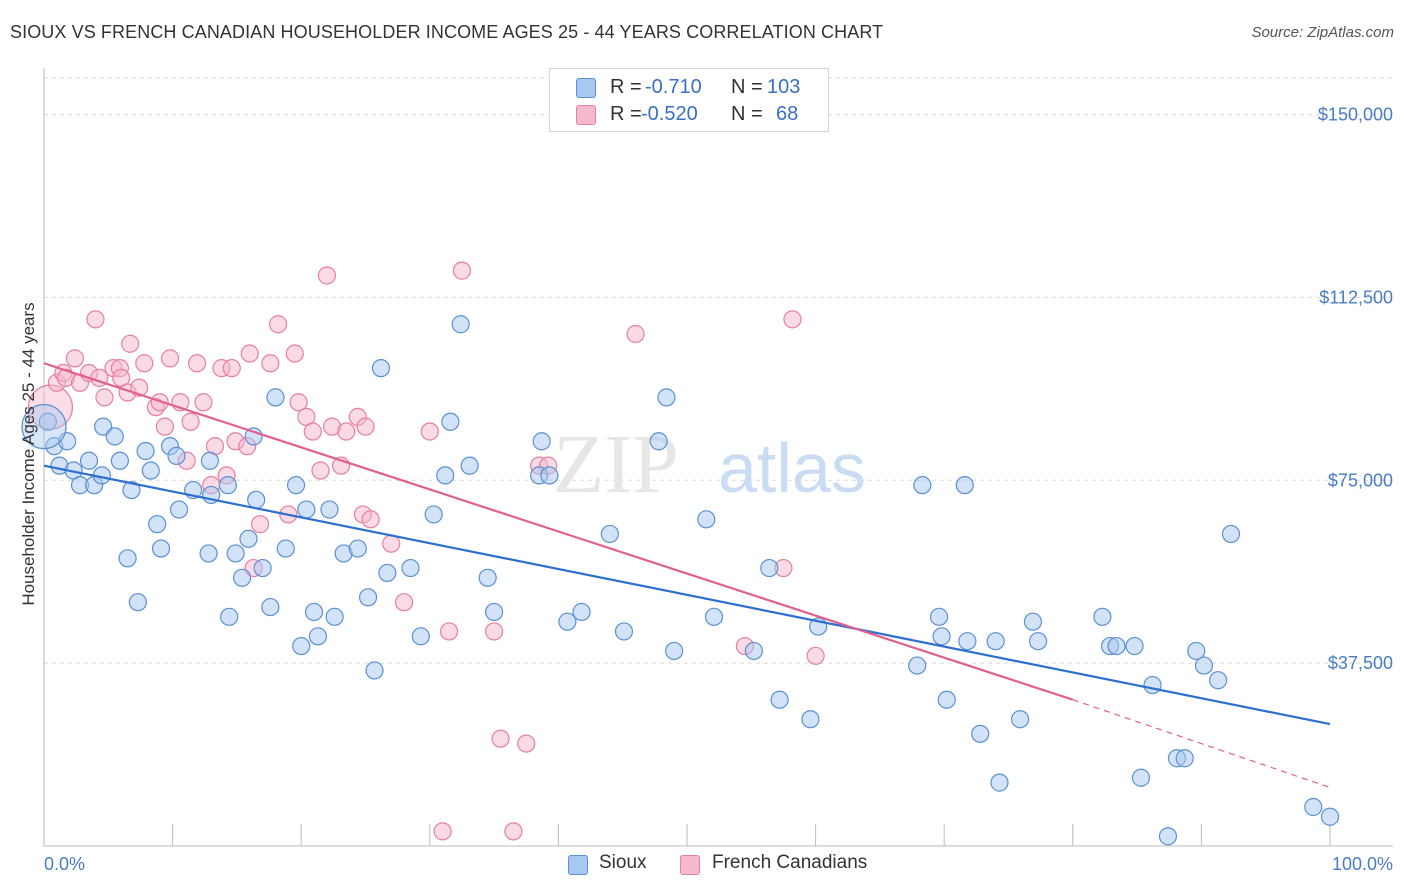  What do you see at coordinates (64, 864) in the screenshot?
I see `x-tick-label-min: 0.0%` at bounding box center [64, 864].